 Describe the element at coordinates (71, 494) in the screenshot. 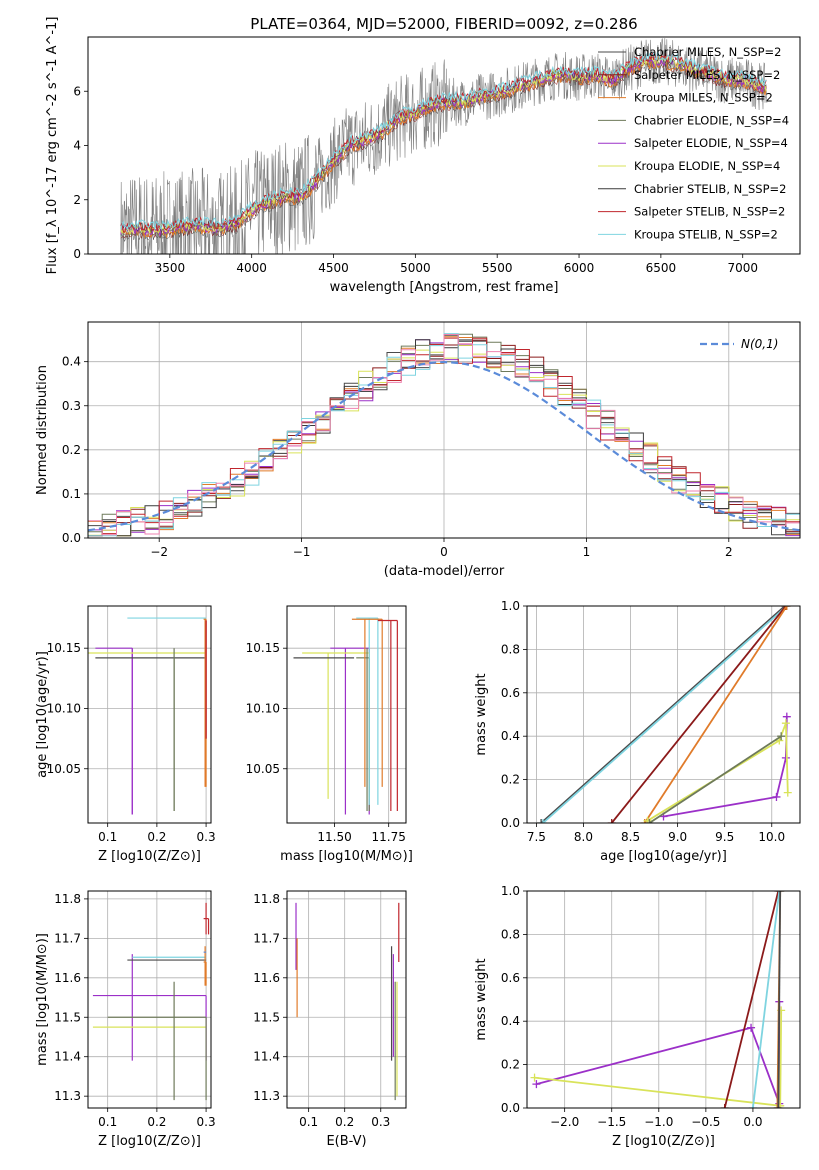

I see `y-tick-label: 0.1` at that location.